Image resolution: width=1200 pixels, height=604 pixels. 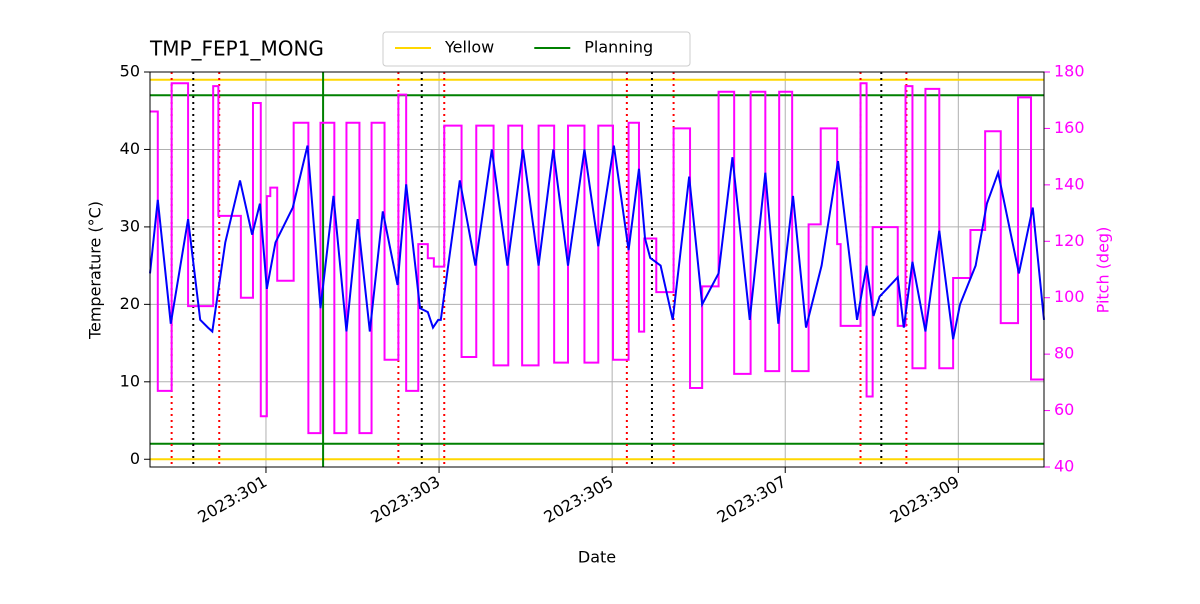 I want to click on y-tick-label: 20, so click(x=130, y=303).